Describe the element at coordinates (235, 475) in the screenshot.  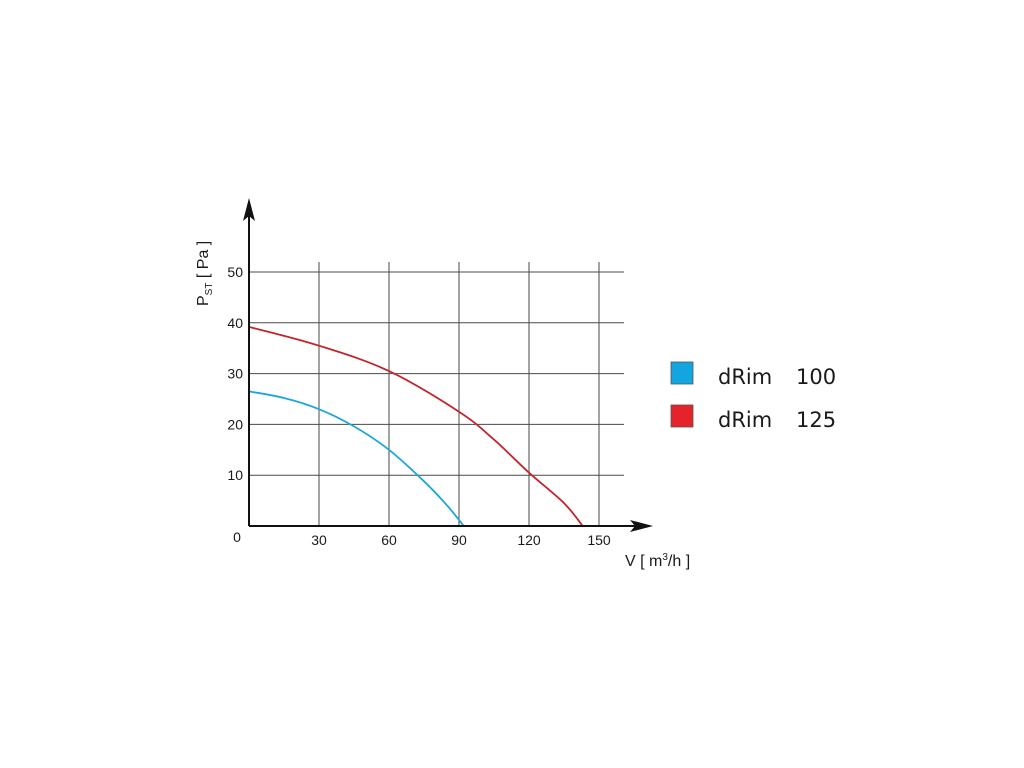
I see `y-tick-label-10: 10` at that location.